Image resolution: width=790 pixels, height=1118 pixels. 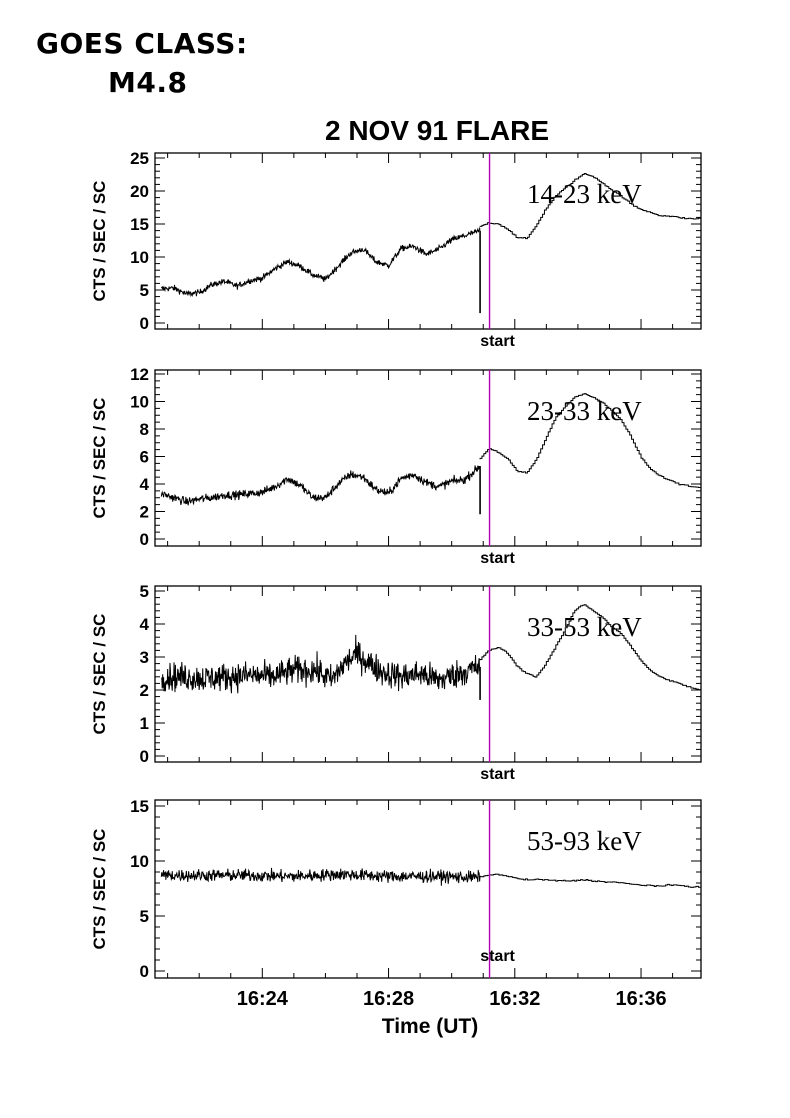 I want to click on x-tick-label: 16:24, so click(x=263, y=999).